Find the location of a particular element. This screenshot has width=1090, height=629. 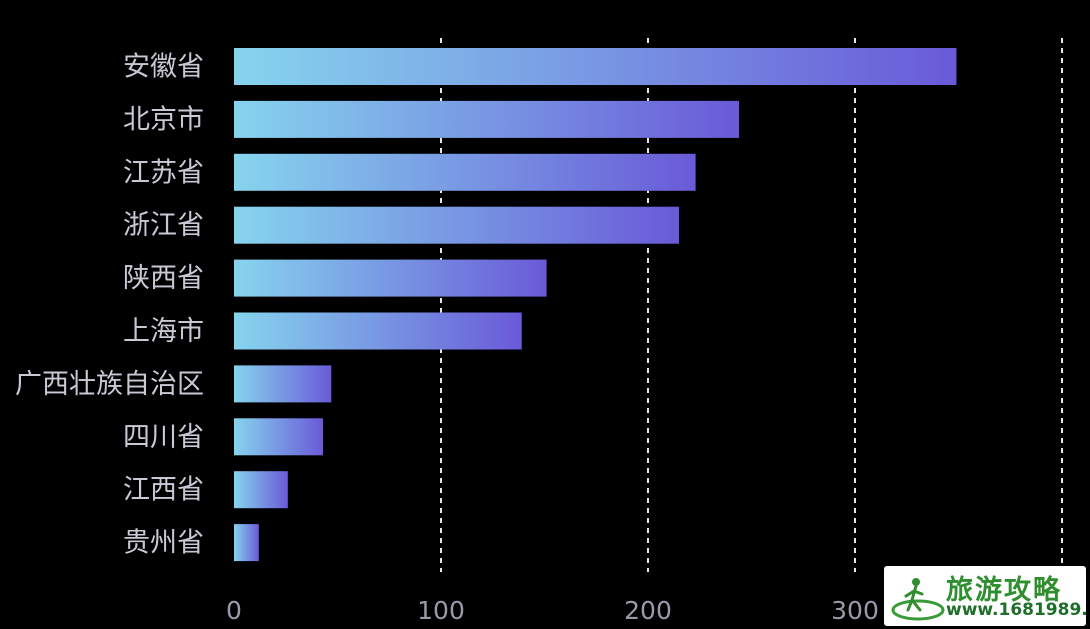

x-tick-label: 100 is located at coordinates (441, 610).